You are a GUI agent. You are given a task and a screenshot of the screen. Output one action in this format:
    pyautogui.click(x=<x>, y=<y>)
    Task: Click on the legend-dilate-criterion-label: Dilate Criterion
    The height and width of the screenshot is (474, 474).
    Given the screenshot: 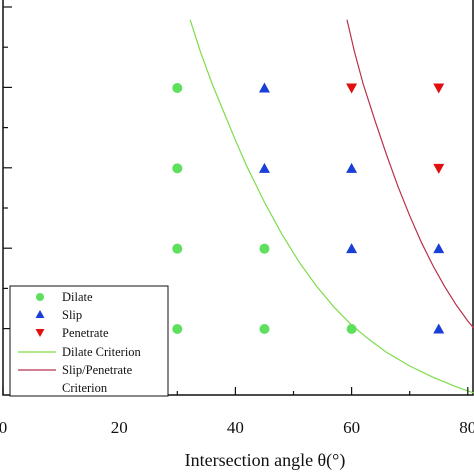 What is the action you would take?
    pyautogui.click(x=102, y=352)
    